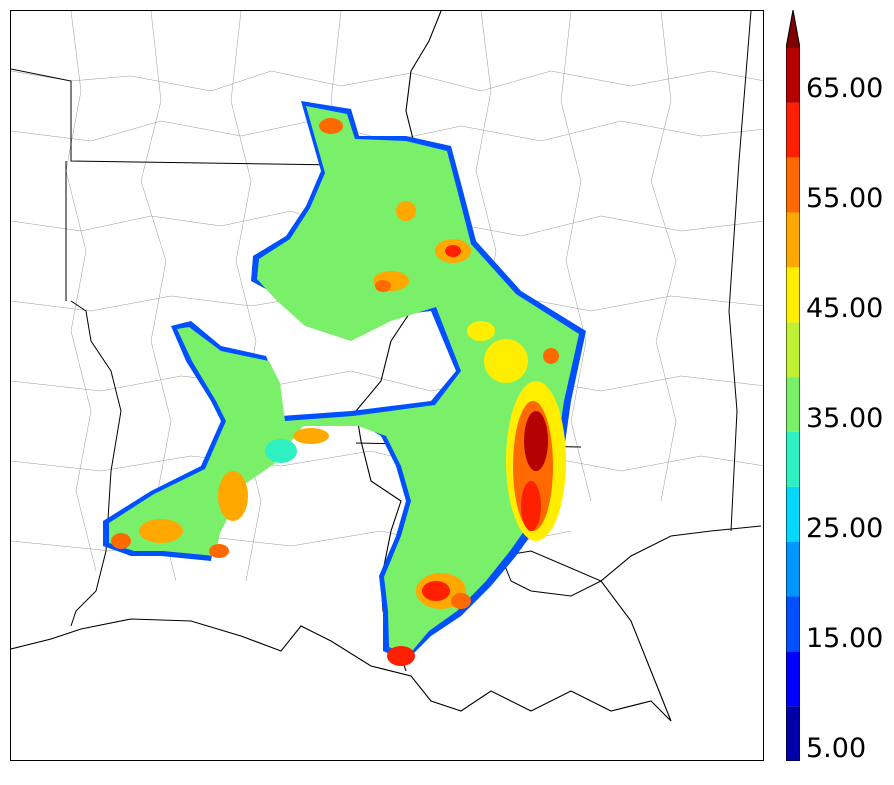 The width and height of the screenshot is (894, 785). Describe the element at coordinates (845, 88) in the screenshot. I see `colorbar-label-65: 65.00` at that location.